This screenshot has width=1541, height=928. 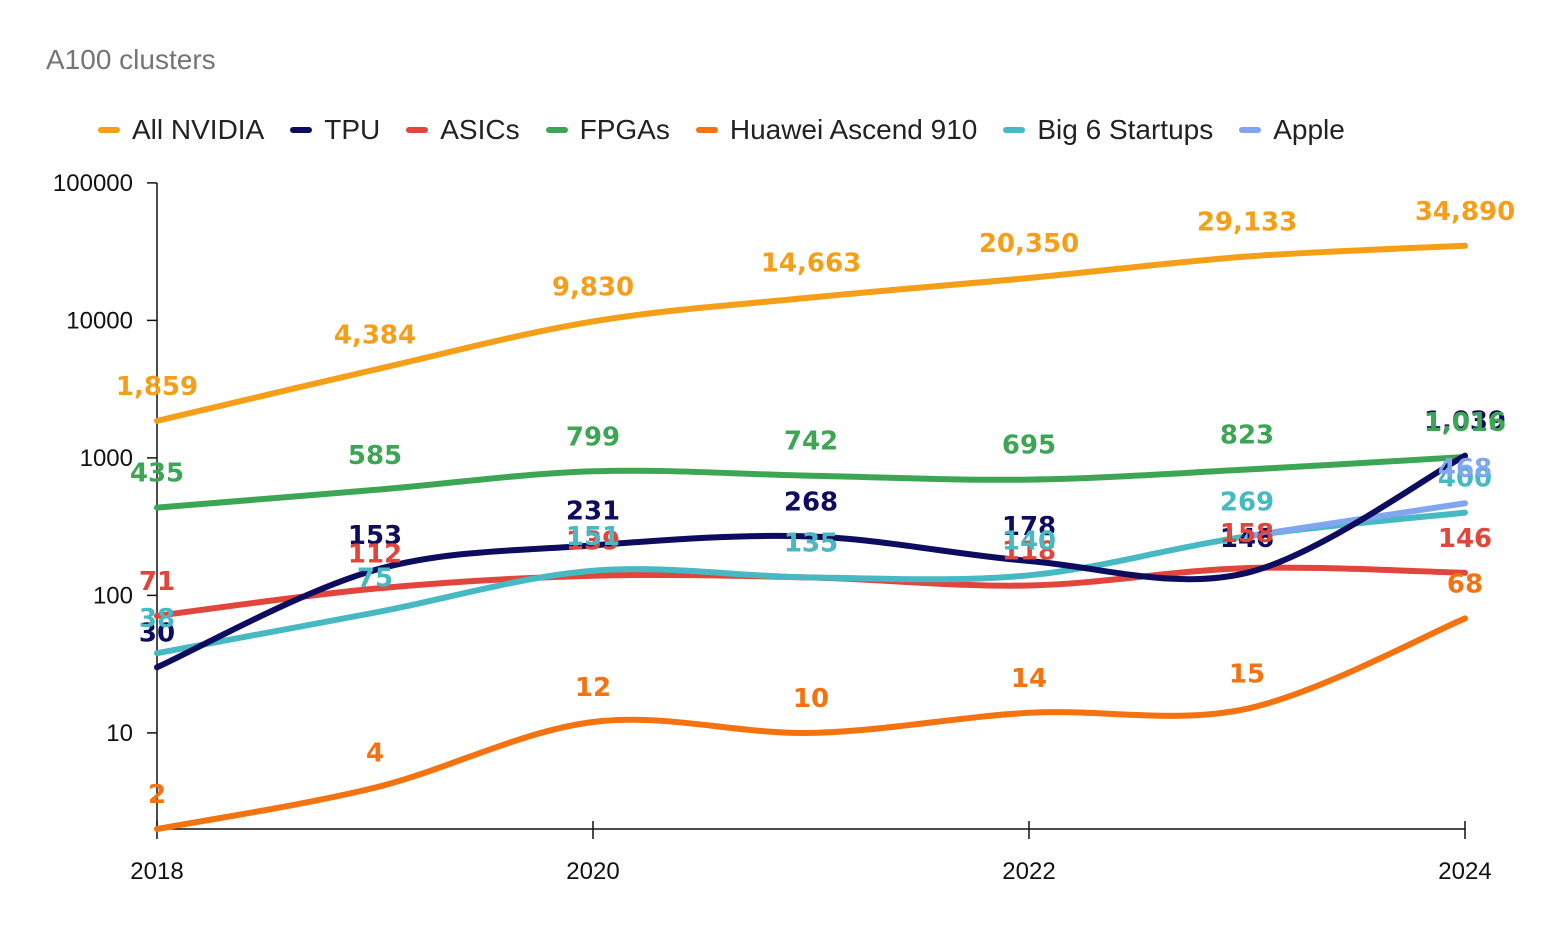 I want to click on y-tick-label: 100000, so click(x=93, y=183).